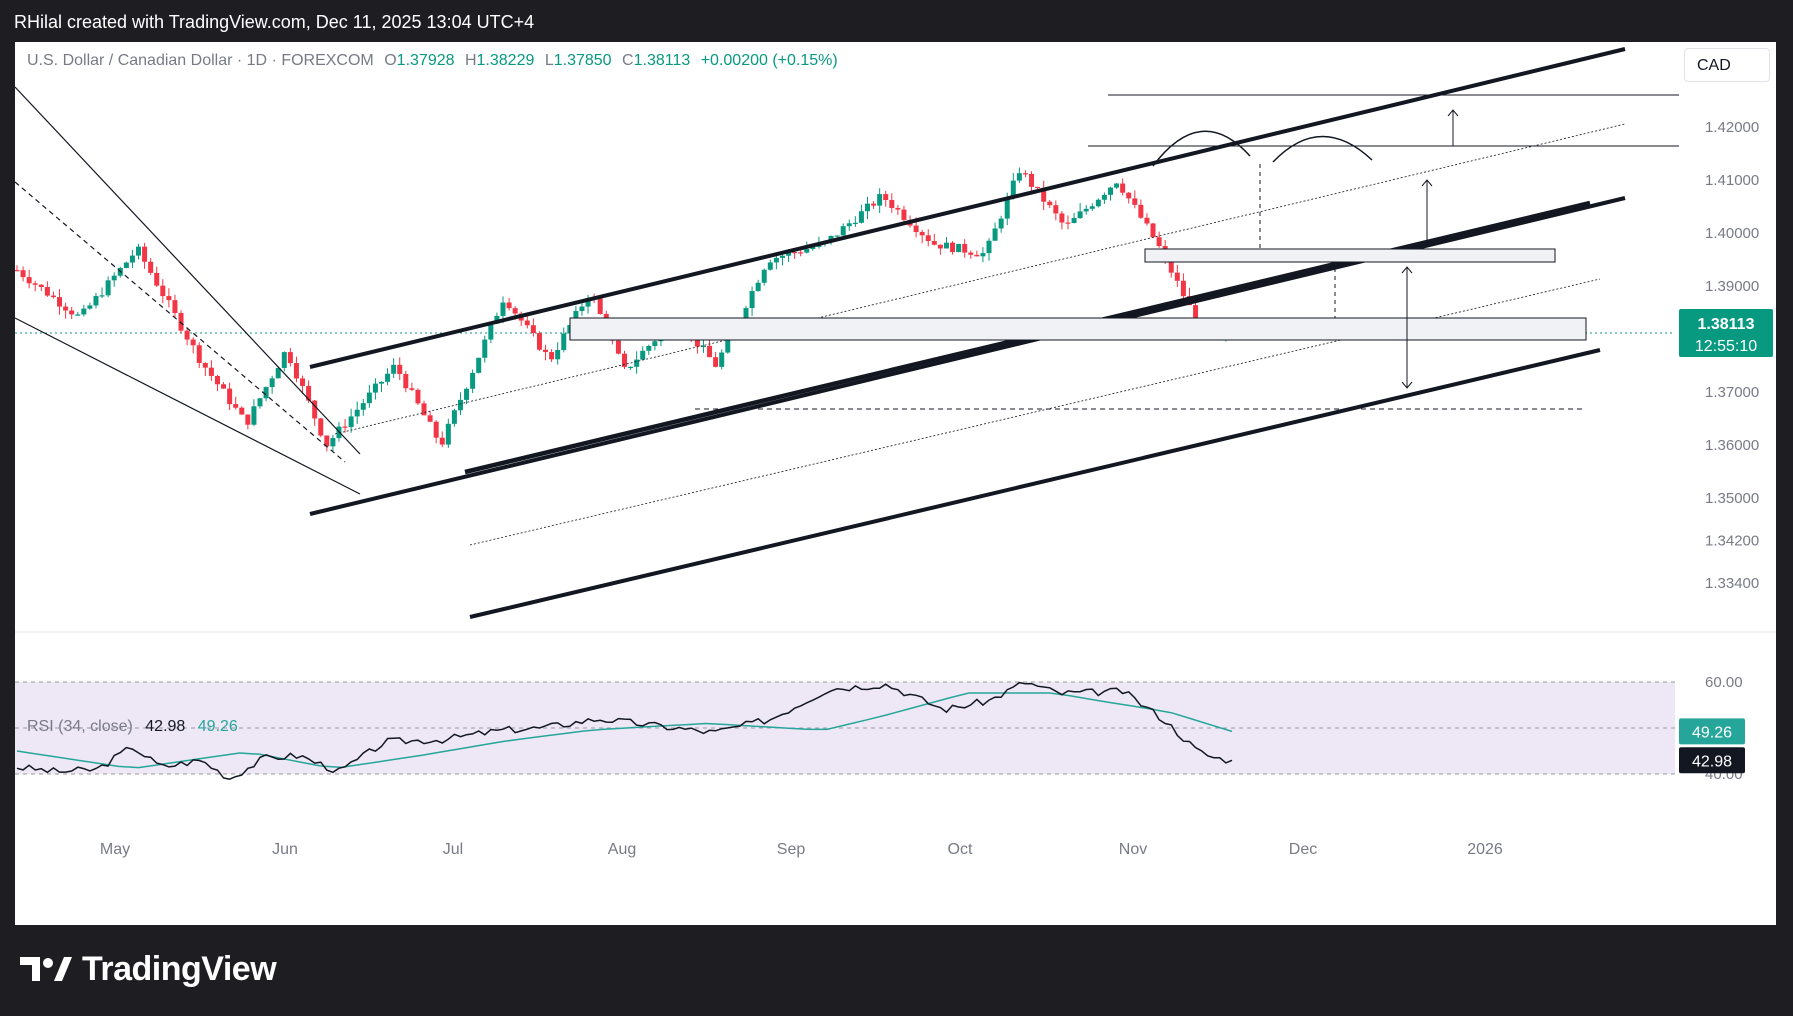 This screenshot has width=1793, height=1016. What do you see at coordinates (960, 849) in the screenshot?
I see `time-axis-label: Oct` at bounding box center [960, 849].